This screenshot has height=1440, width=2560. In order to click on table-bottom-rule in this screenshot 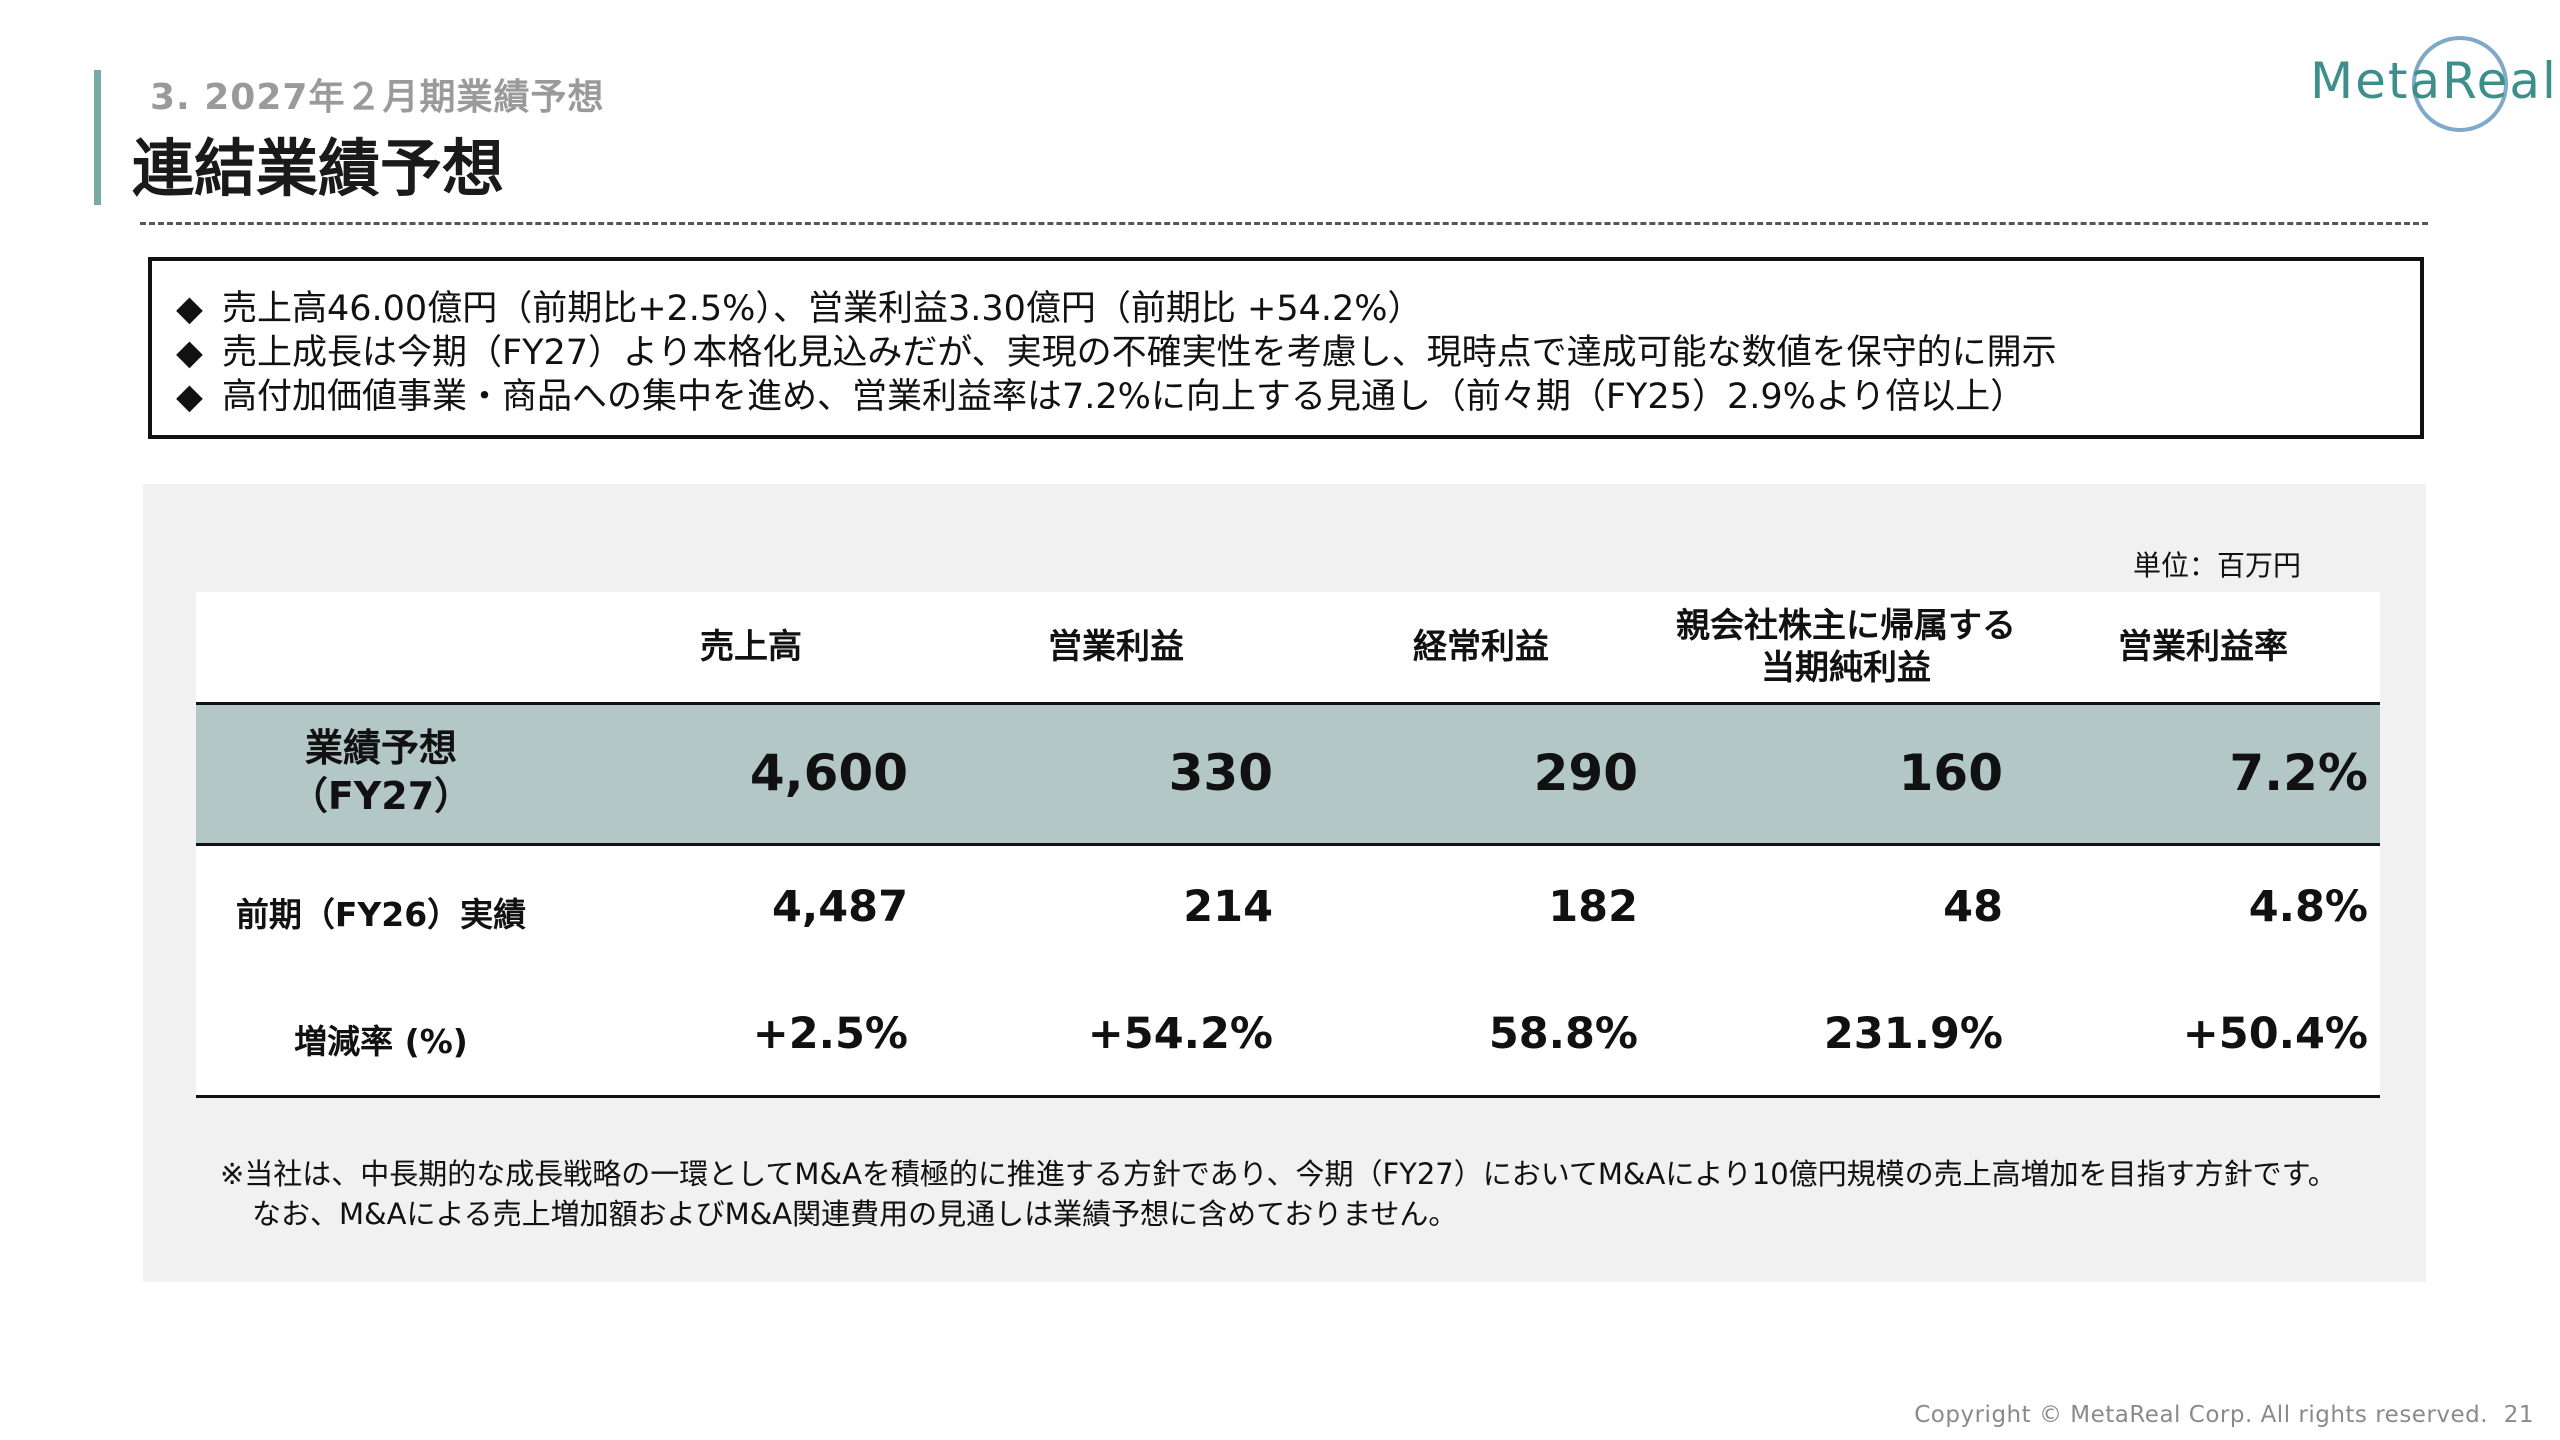, I will do `click(1288, 1096)`.